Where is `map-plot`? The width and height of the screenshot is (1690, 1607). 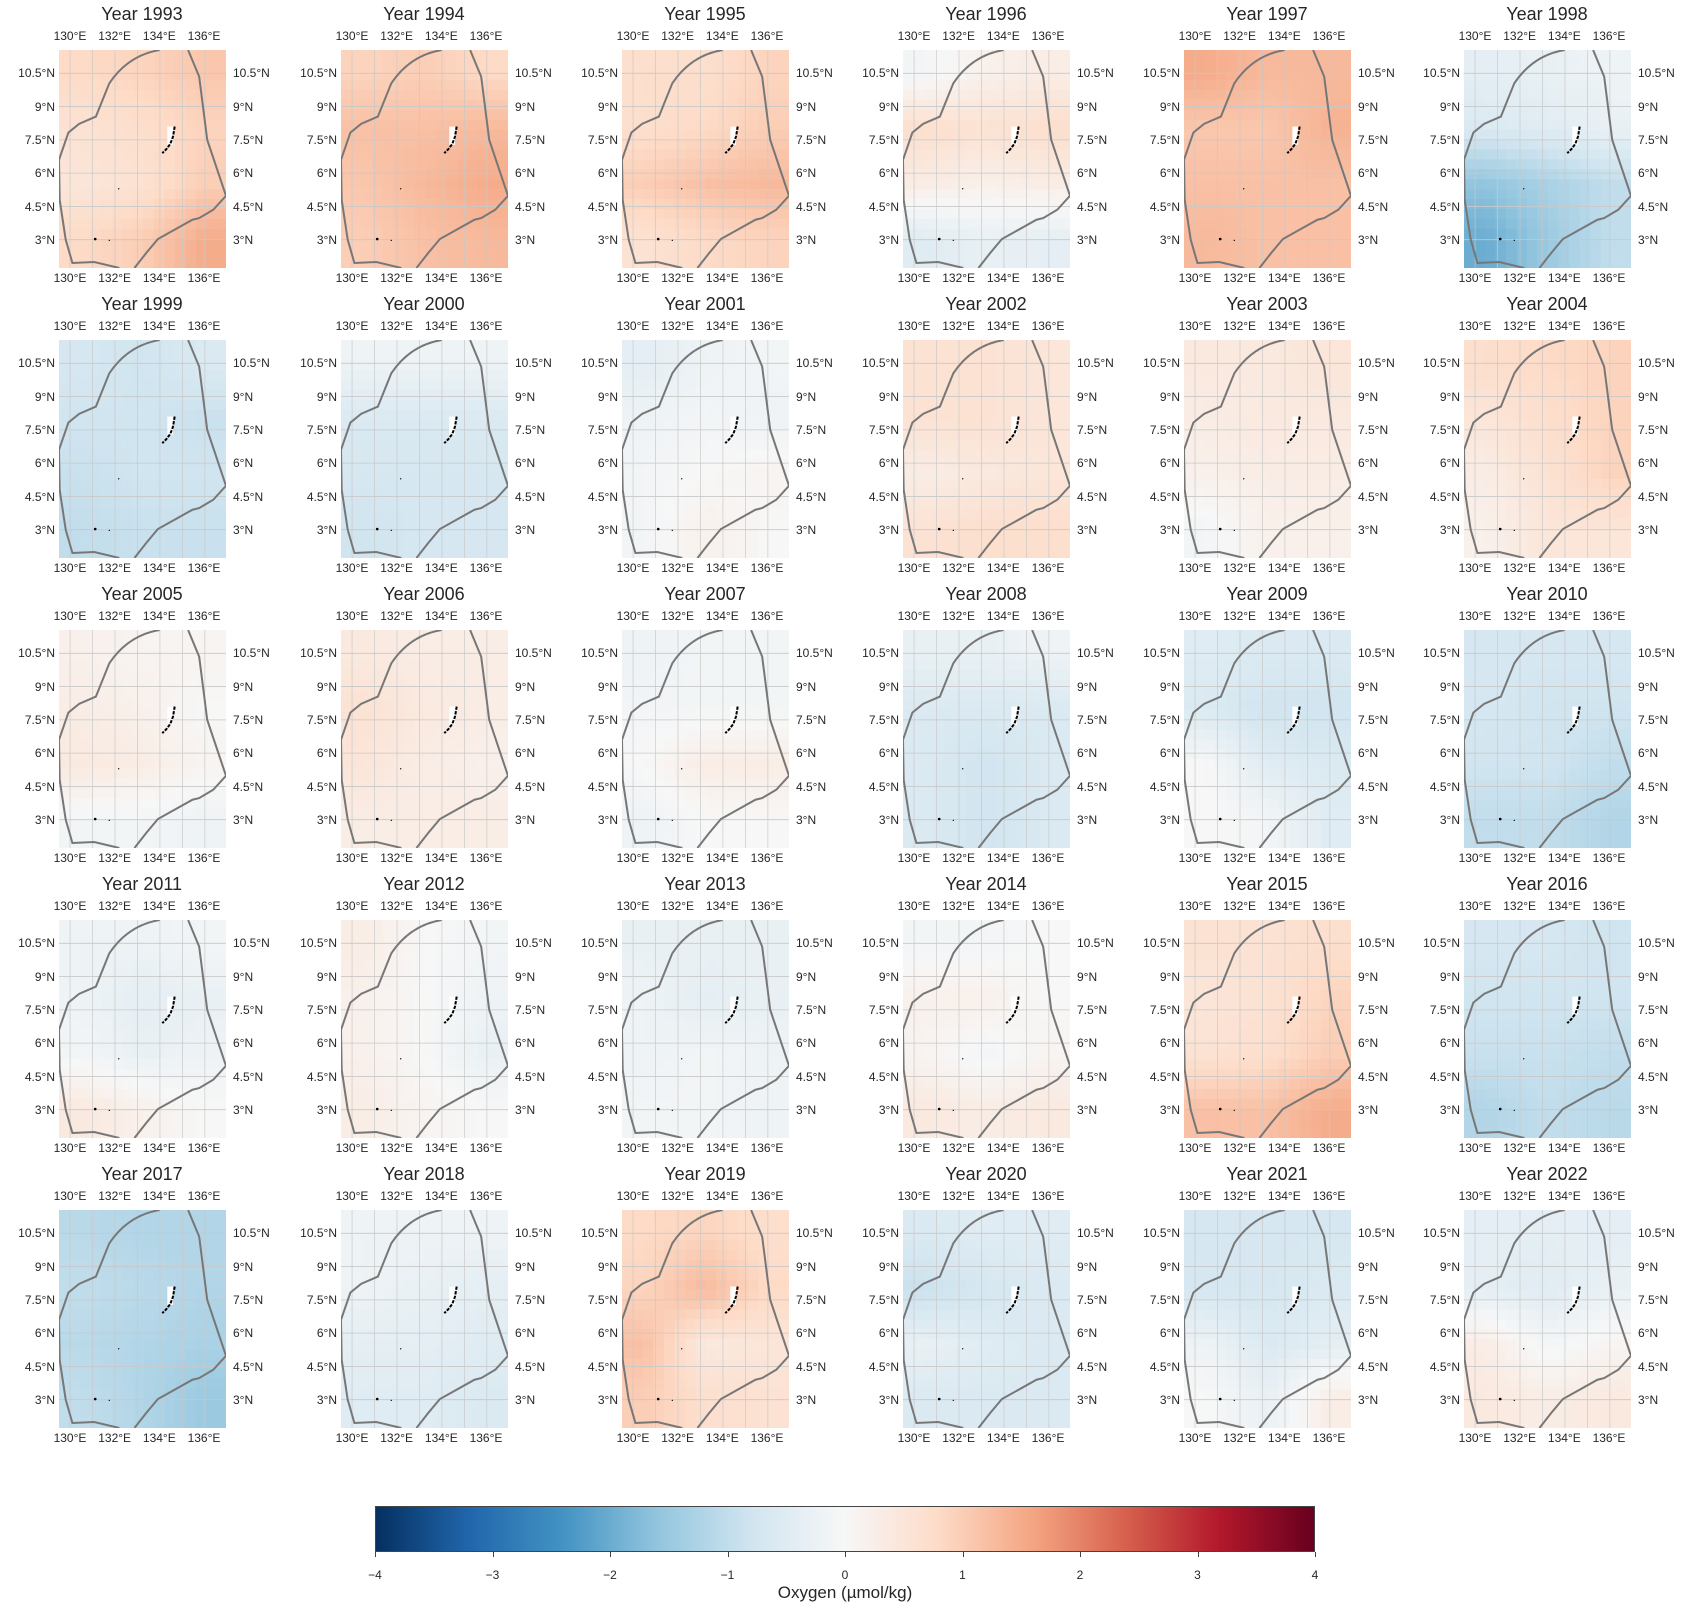 map-plot is located at coordinates (986, 449).